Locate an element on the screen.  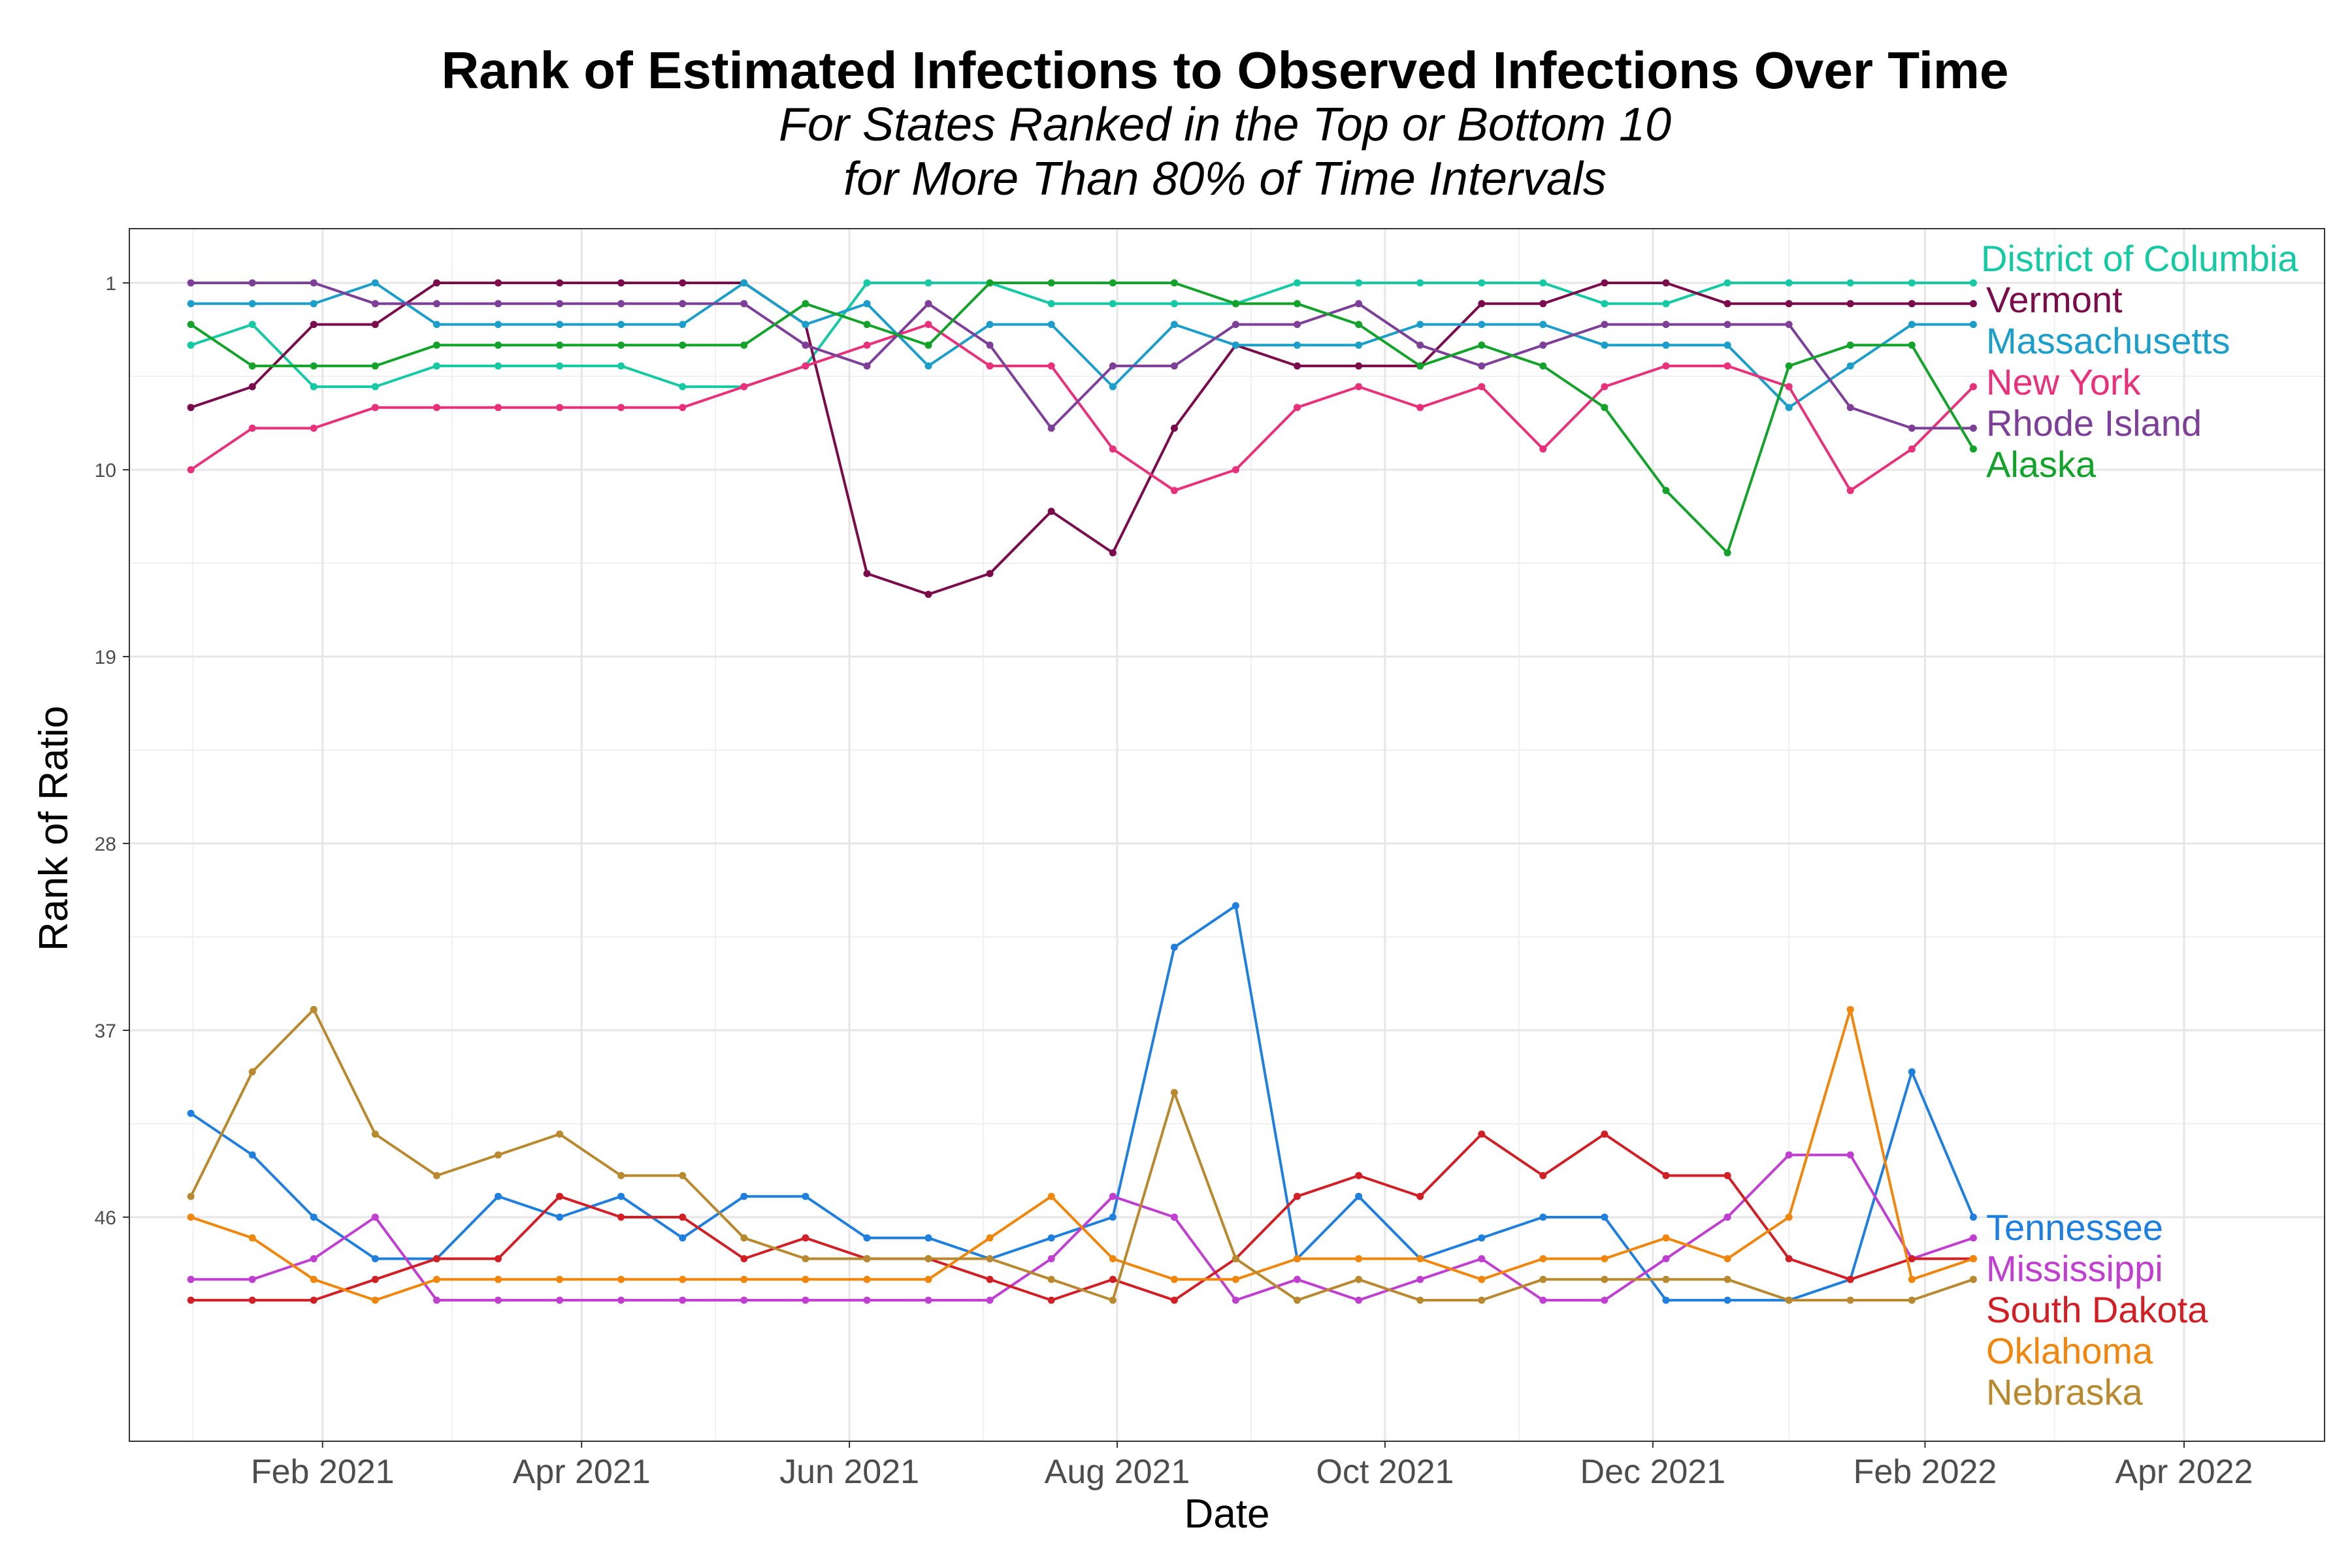
series-label: Rhode Island is located at coordinates (2094, 423).